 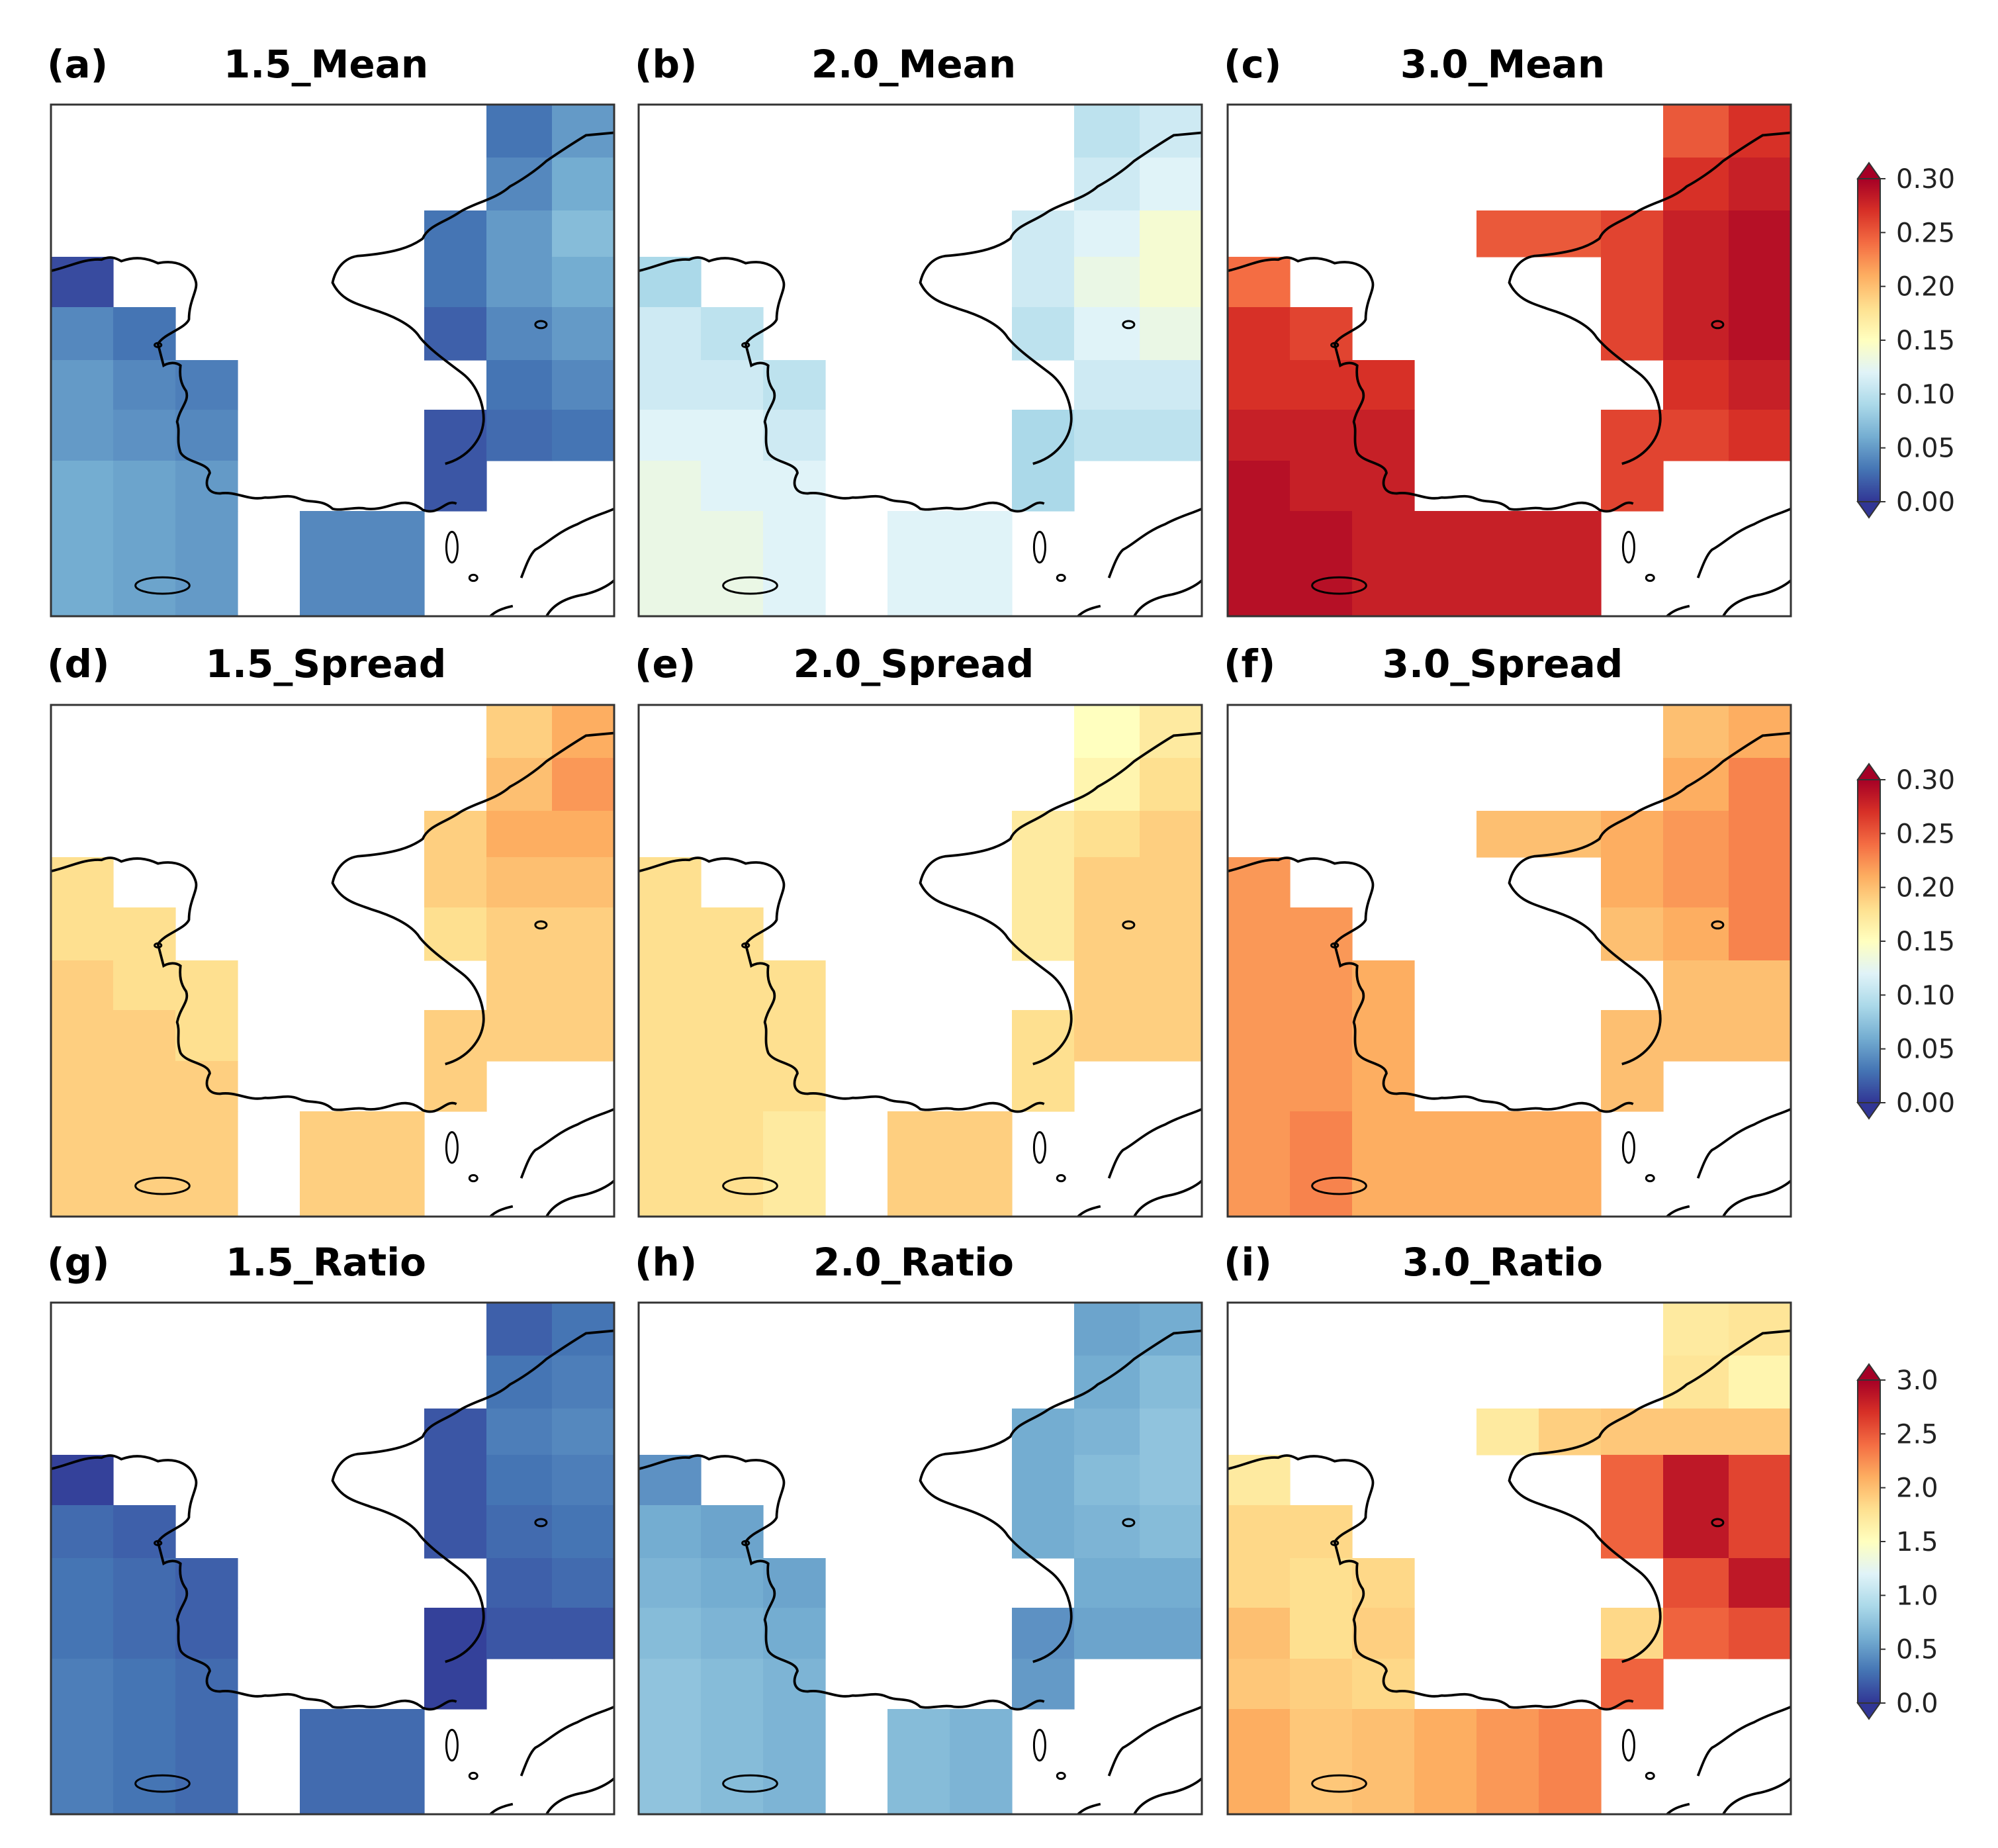 What do you see at coordinates (77, 64) in the screenshot?
I see `panel-letter: (a)` at bounding box center [77, 64].